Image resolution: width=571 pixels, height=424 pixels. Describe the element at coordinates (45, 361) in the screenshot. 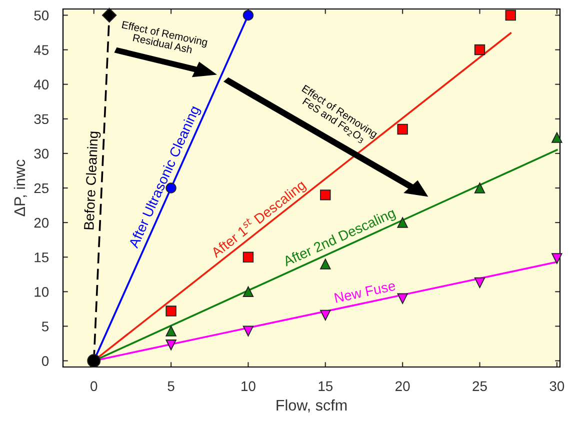

I see `y-tick-label: 0` at that location.